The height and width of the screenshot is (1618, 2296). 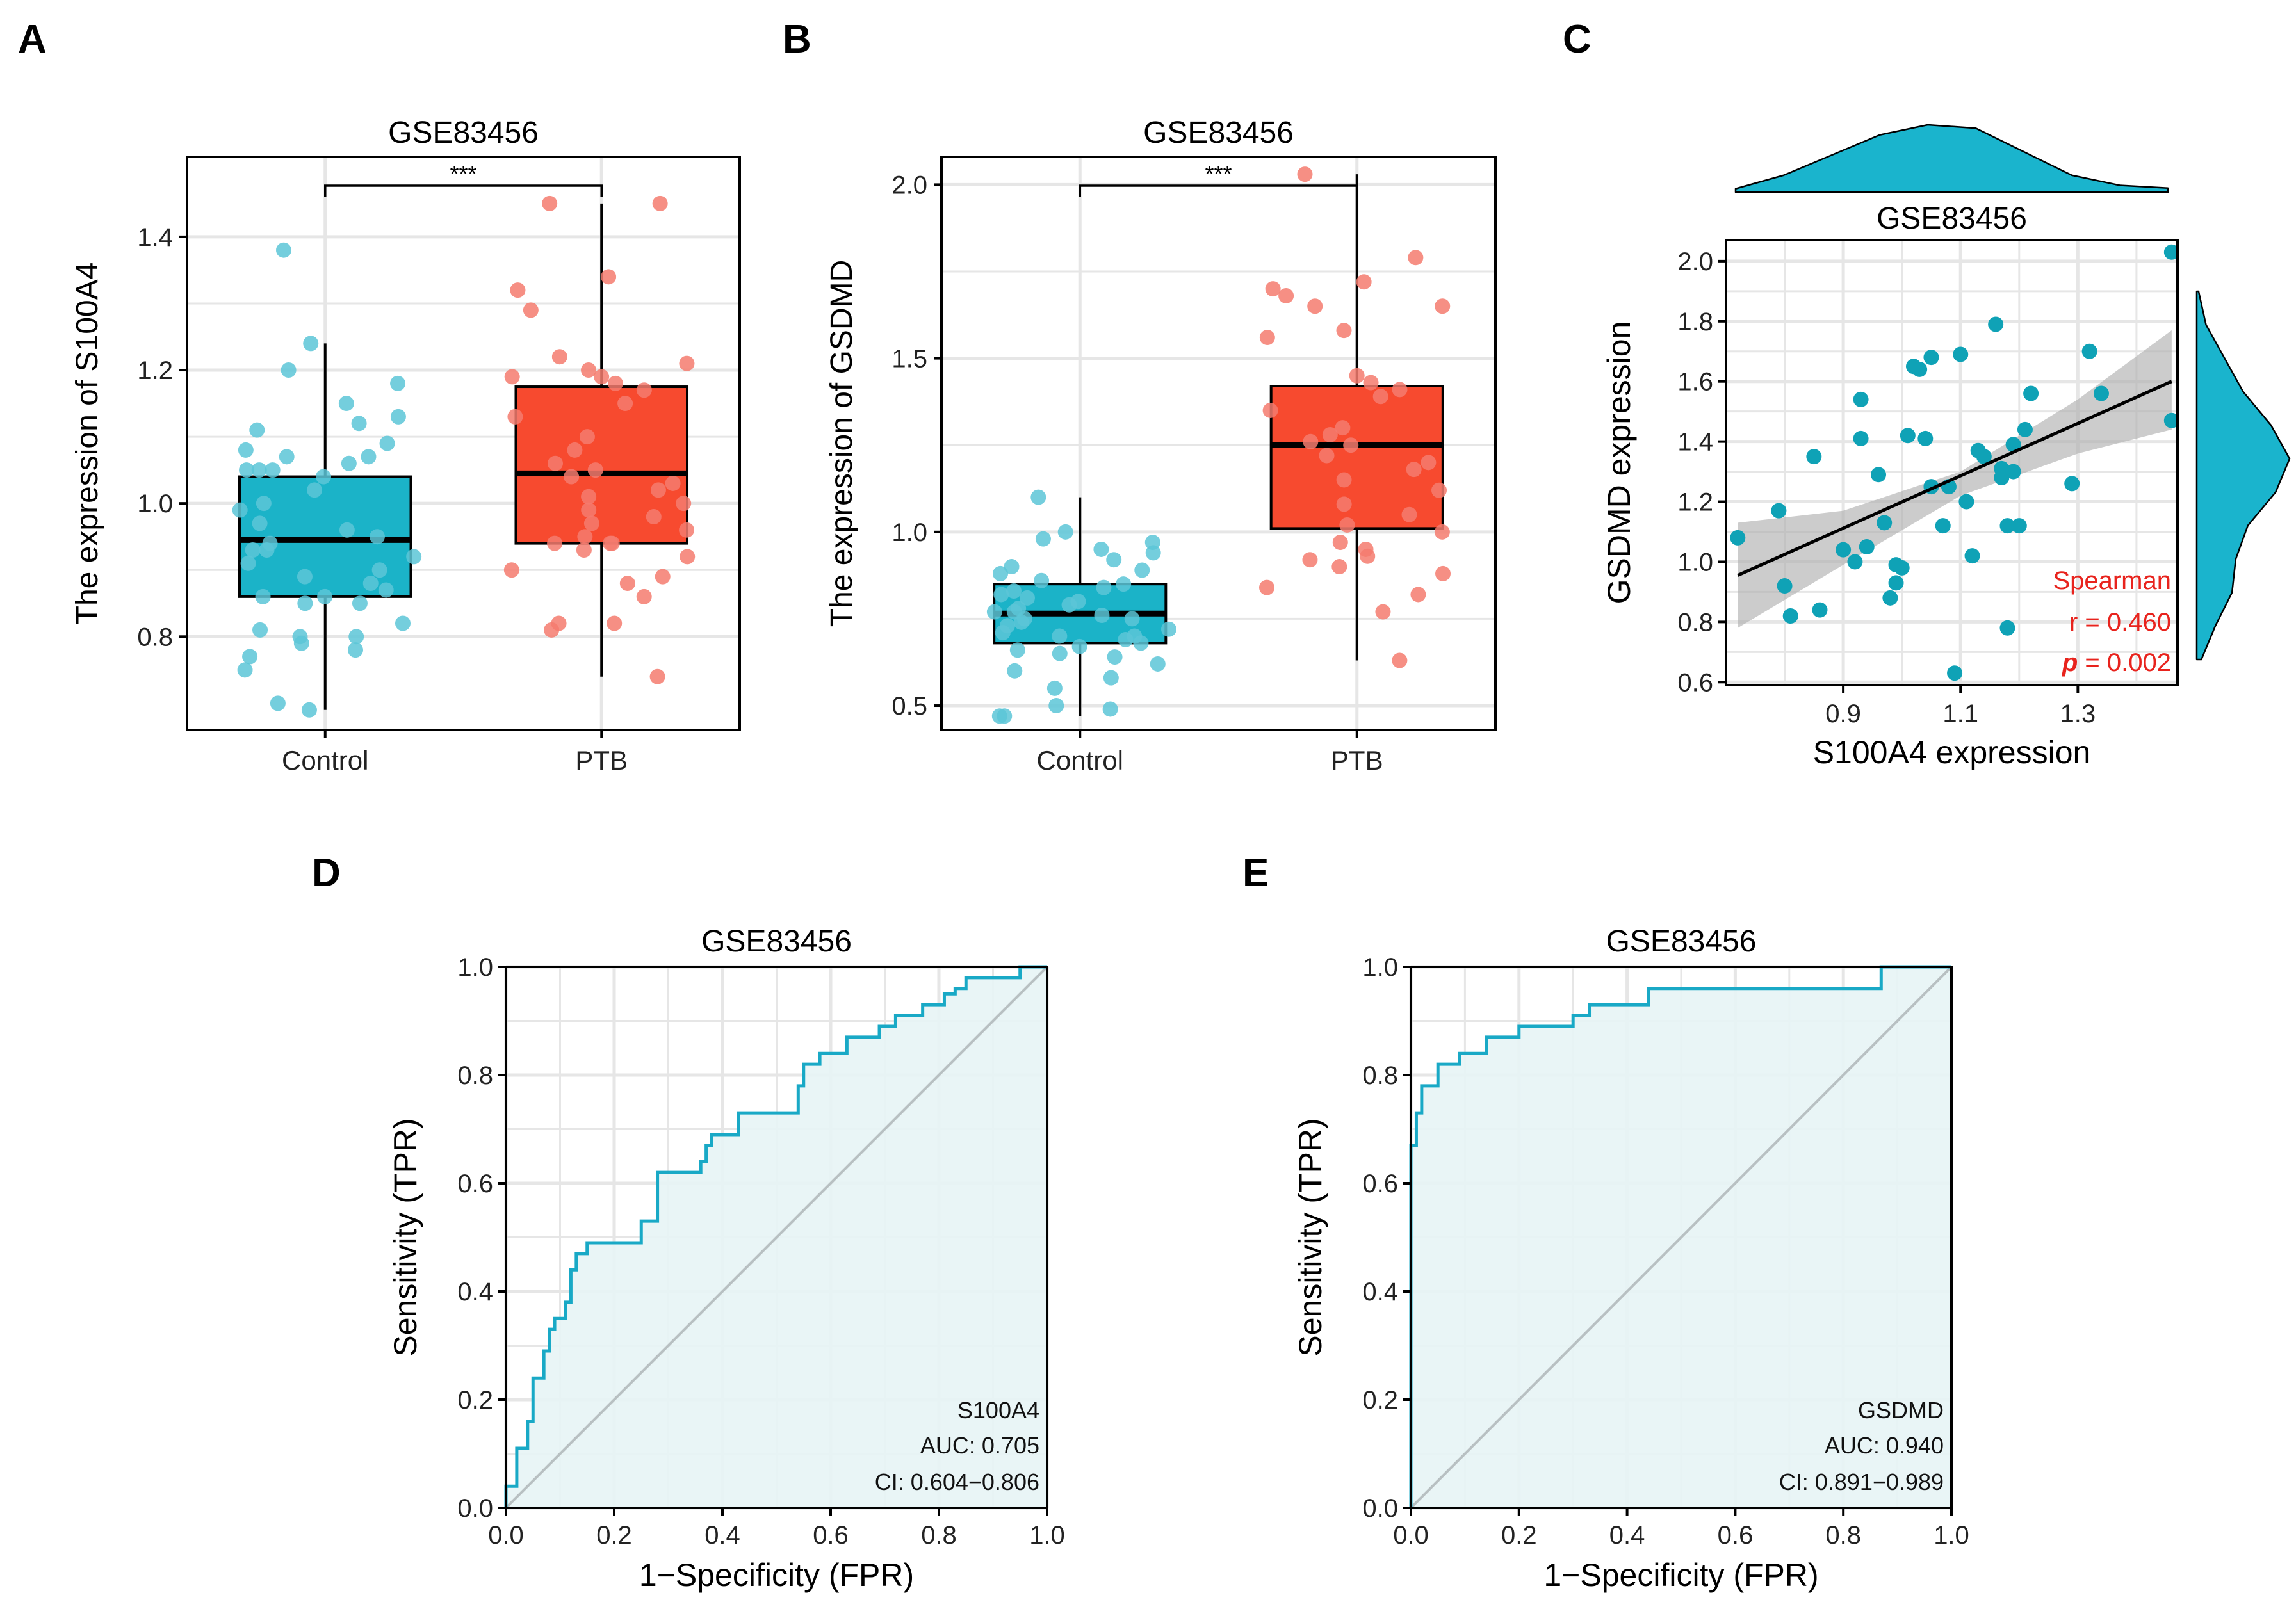 What do you see at coordinates (325, 760) in the screenshot?
I see `x-tick-label: Control` at bounding box center [325, 760].